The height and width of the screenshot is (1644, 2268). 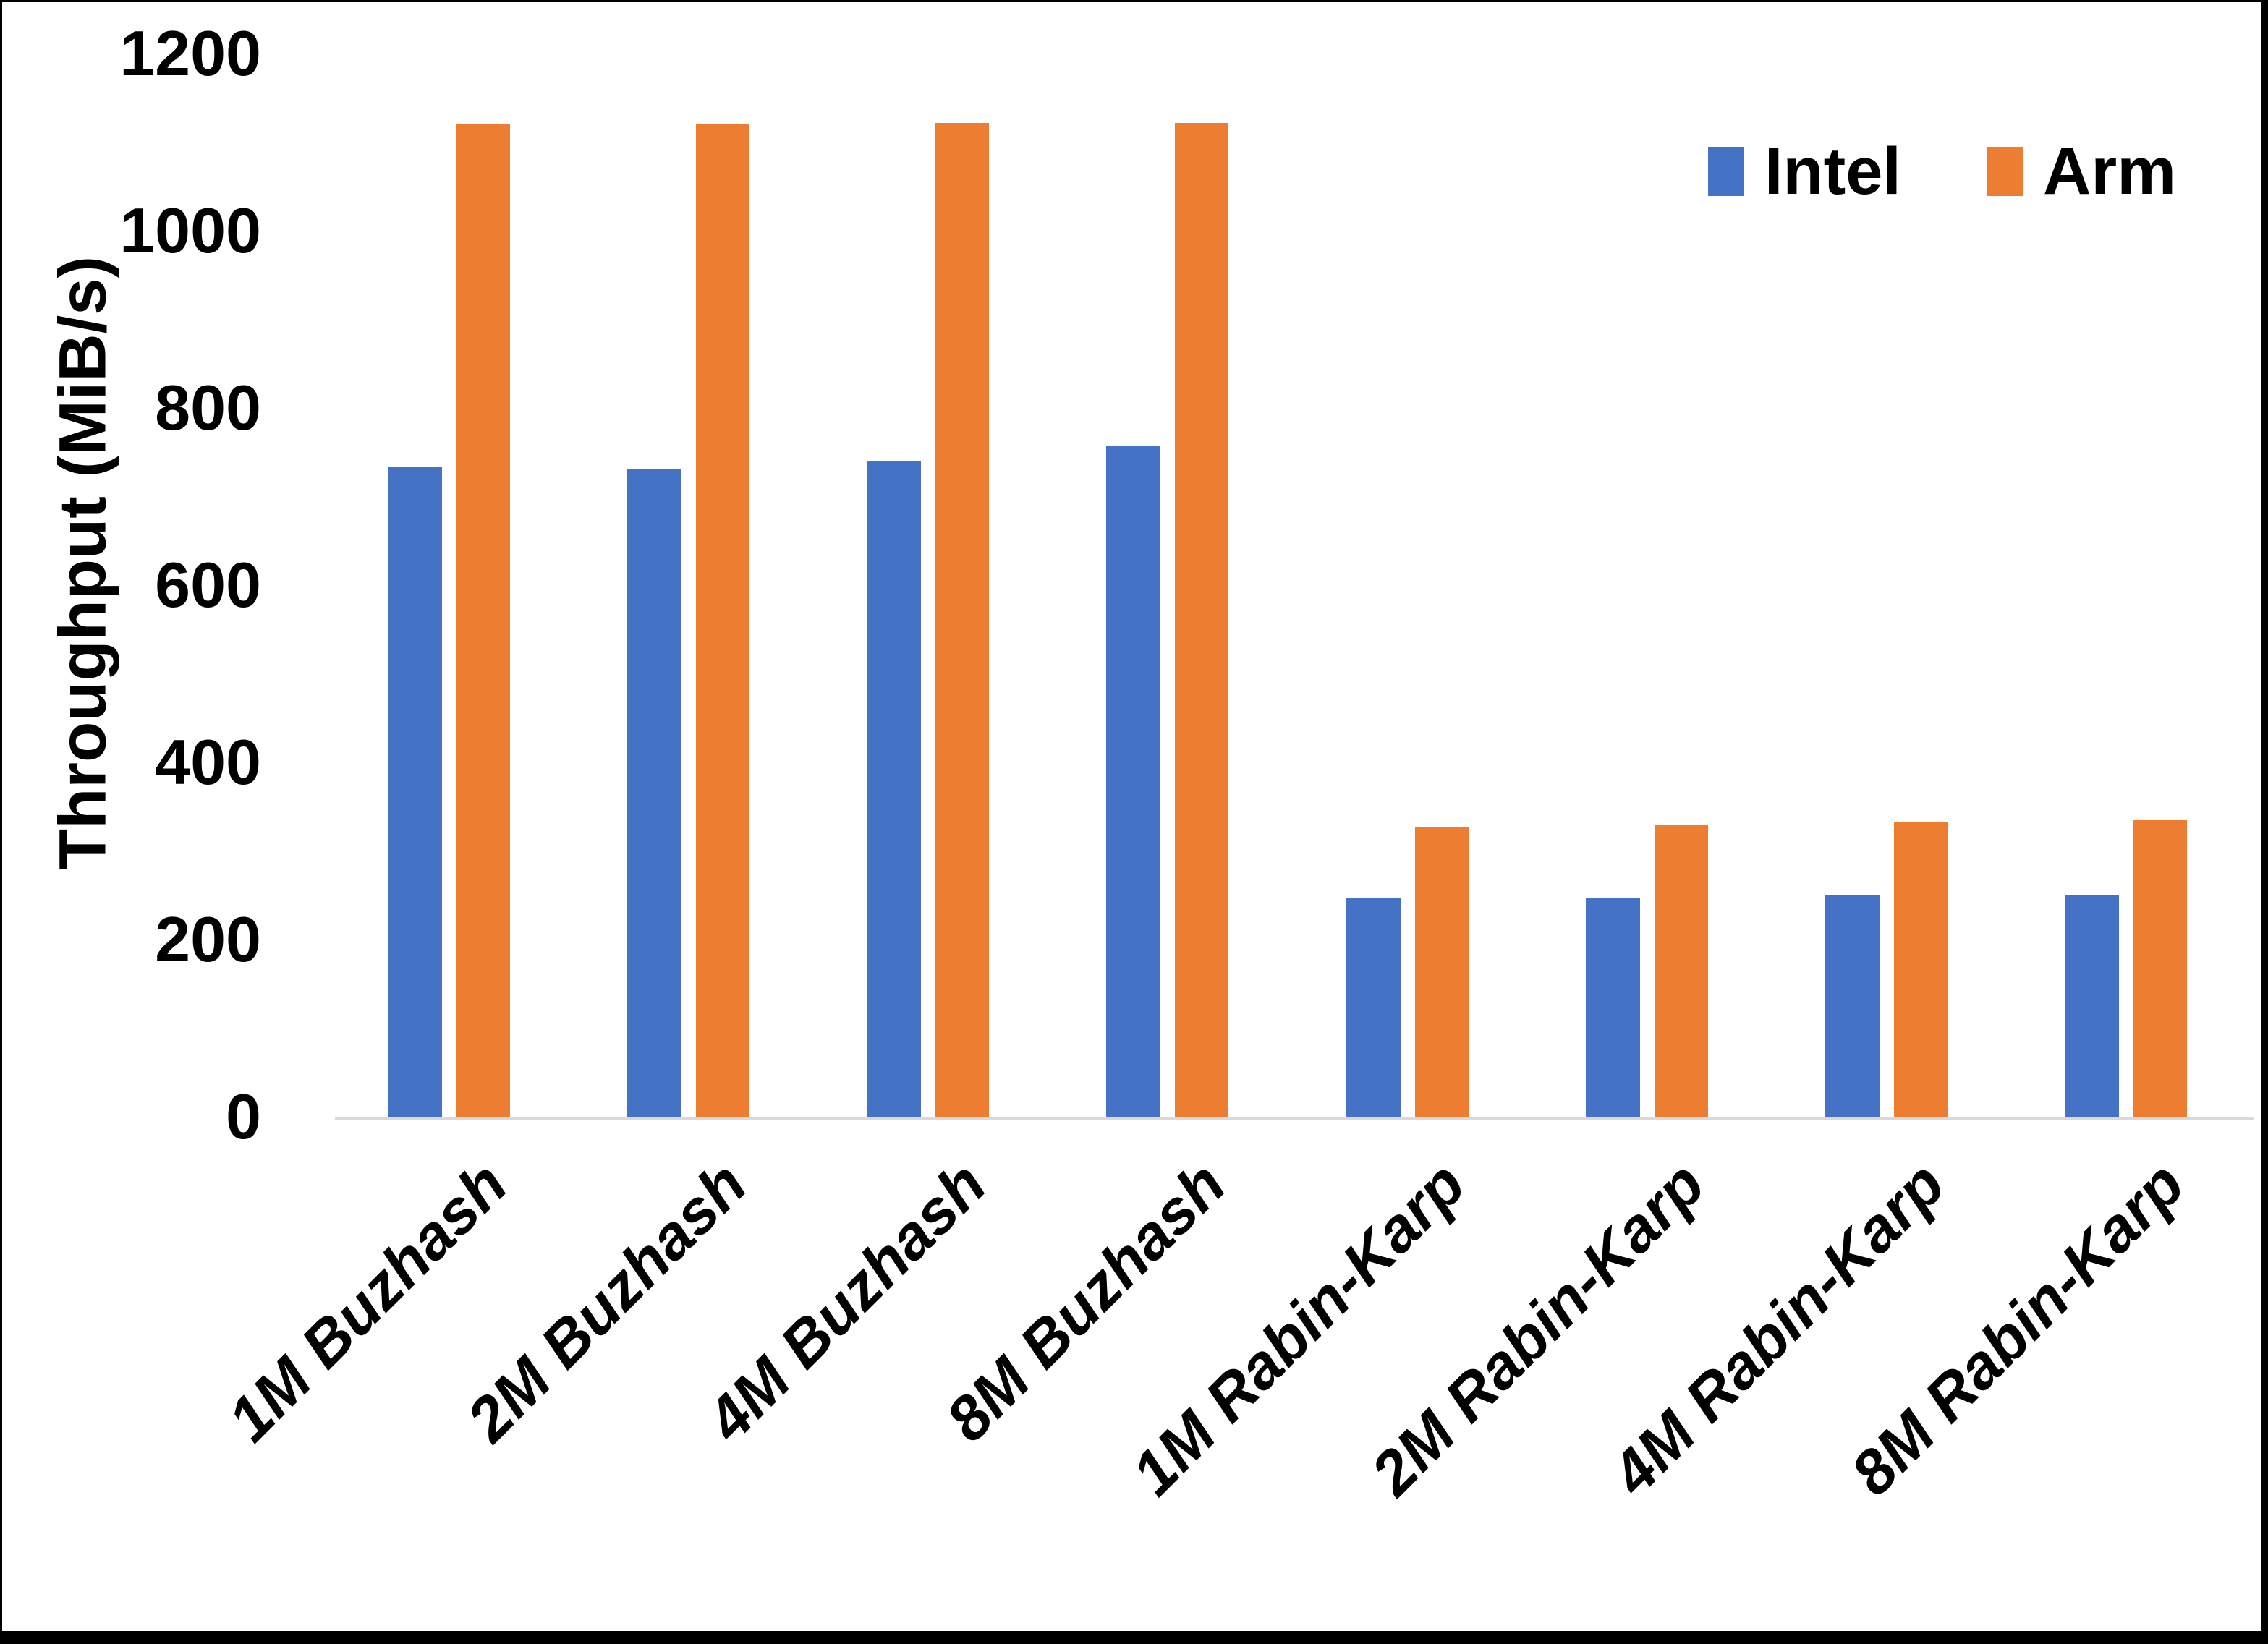 What do you see at coordinates (415, 792) in the screenshot?
I see `bar-intel-1m-buzhash` at bounding box center [415, 792].